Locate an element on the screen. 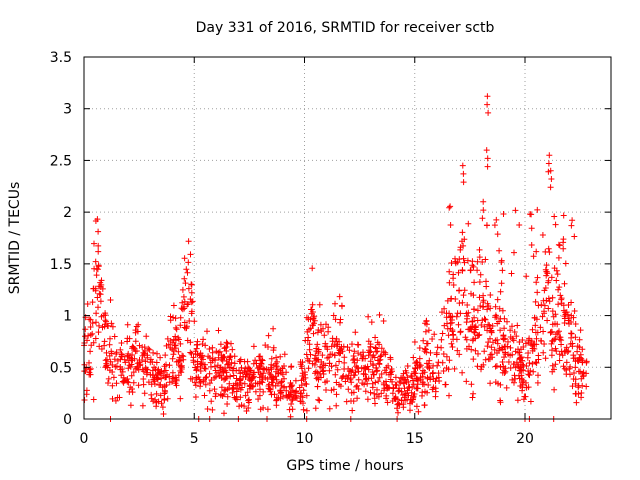 The image size is (640, 480). x-tick-label: 20 is located at coordinates (525, 439).